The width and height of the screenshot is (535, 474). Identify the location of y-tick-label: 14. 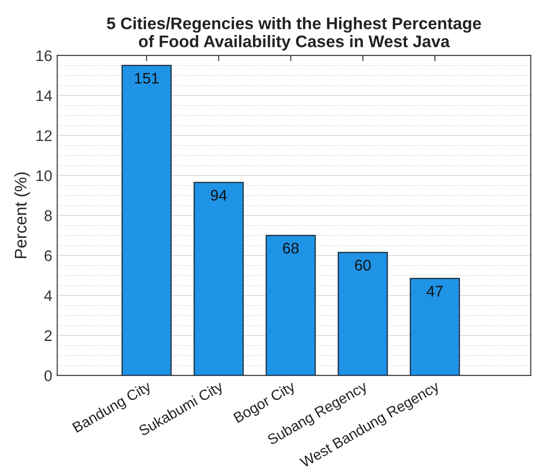
(44, 95).